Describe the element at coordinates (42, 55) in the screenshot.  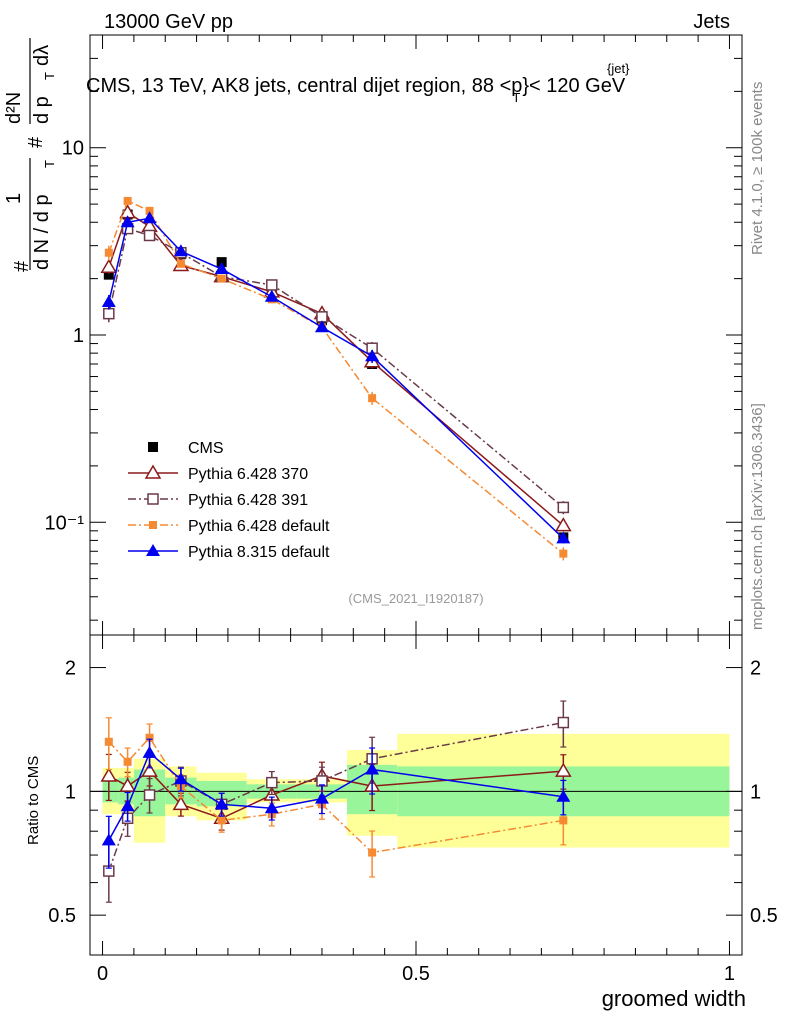
I see `y-title-dlambda: dλ` at that location.